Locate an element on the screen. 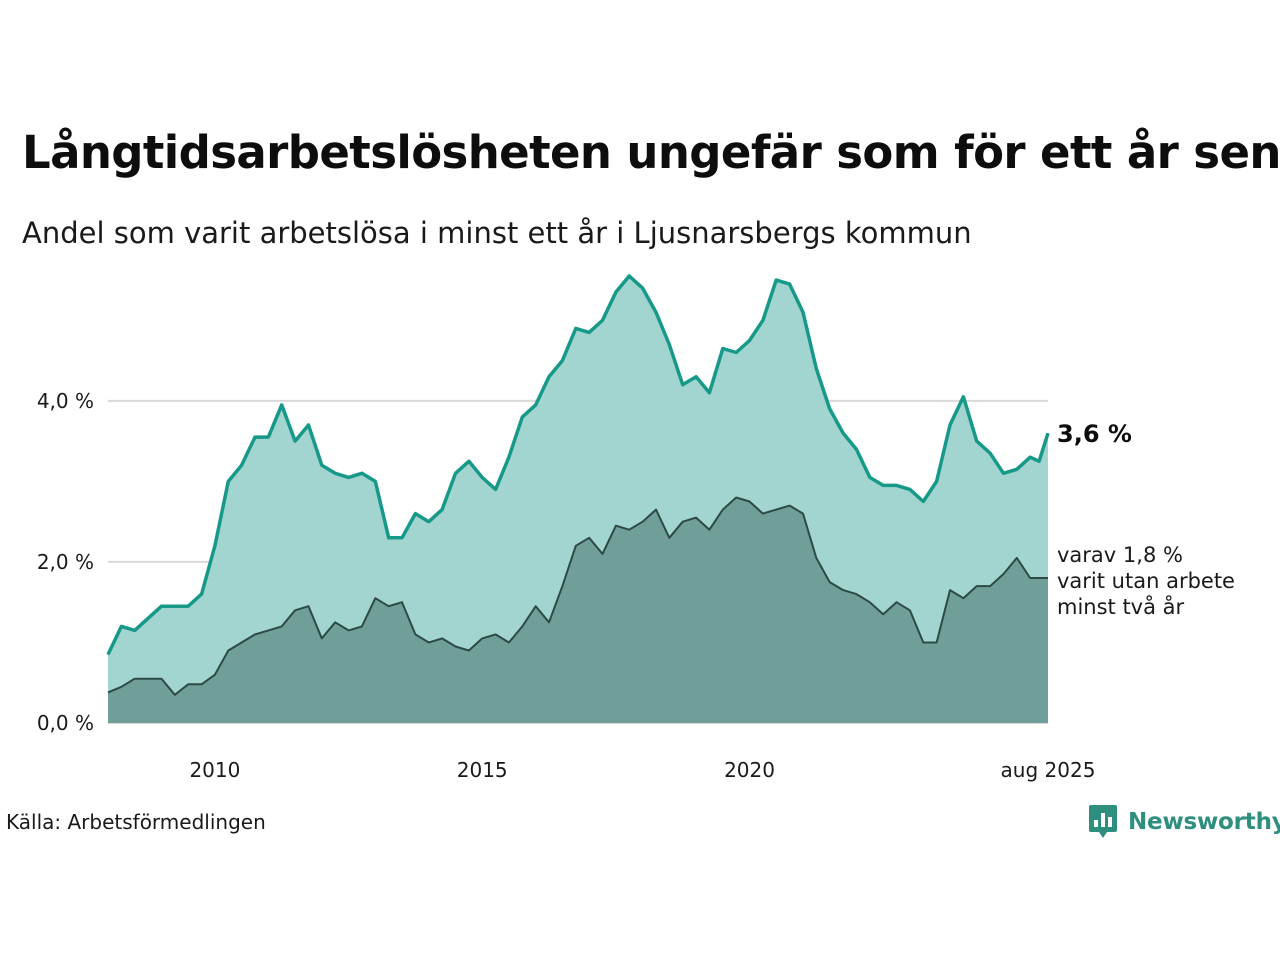 This screenshot has height=960, width=1280. source-note: Källa: Arbetsförmedlingen is located at coordinates (136, 822).